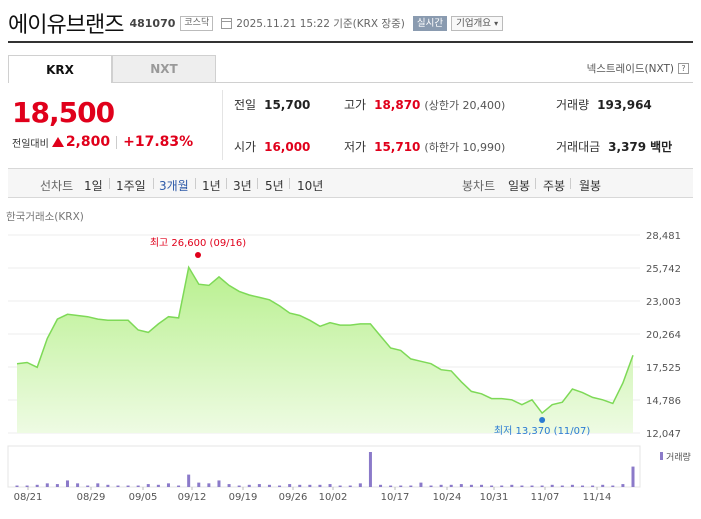 The height and width of the screenshot is (519, 701). Describe the element at coordinates (242, 186) in the screenshot. I see `period-3y: 3년` at that location.